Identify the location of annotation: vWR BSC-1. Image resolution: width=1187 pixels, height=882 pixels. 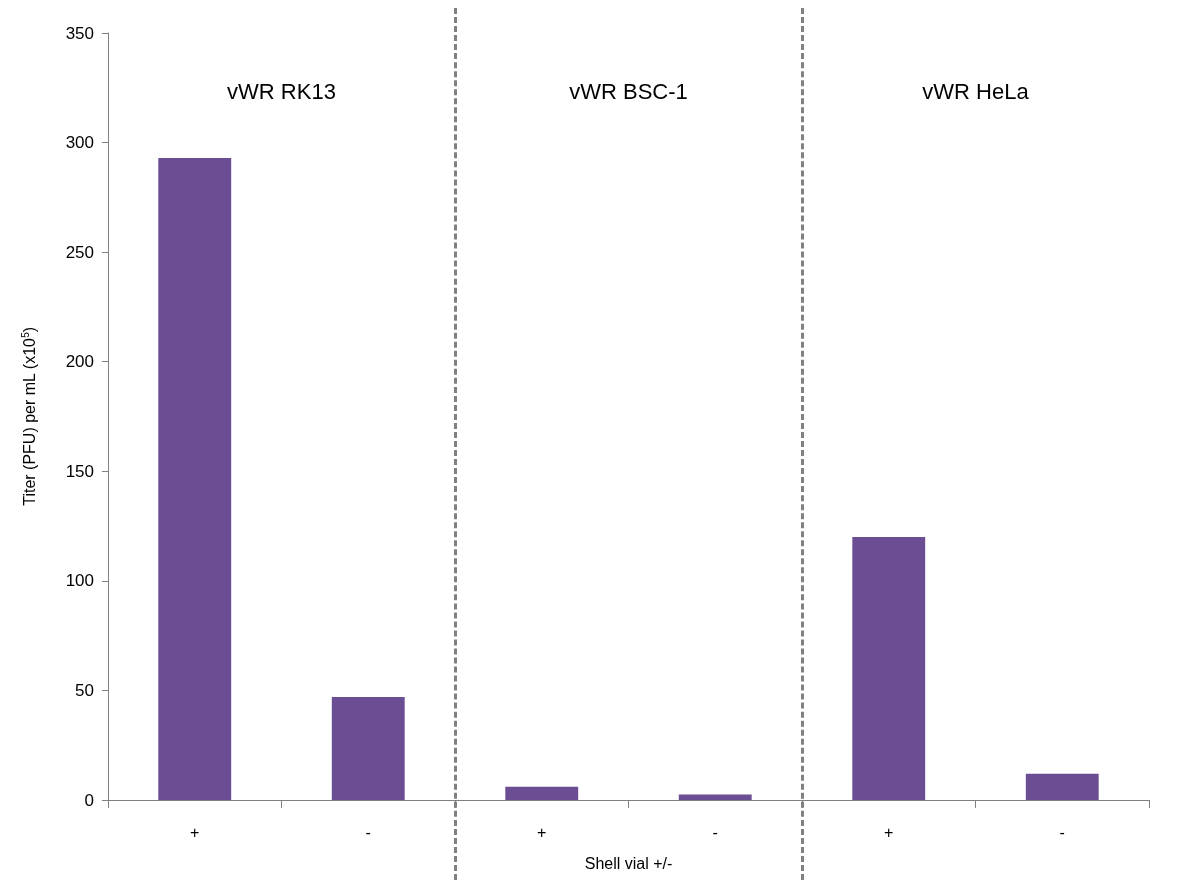
(628, 91).